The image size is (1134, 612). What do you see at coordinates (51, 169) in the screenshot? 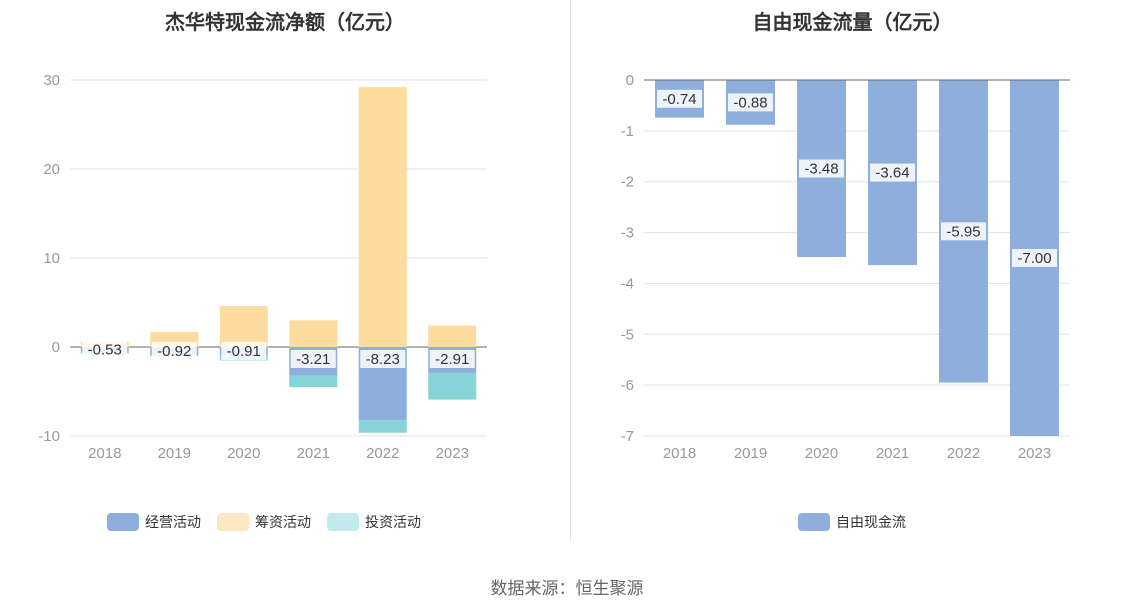
I see `y-tick-label: 20` at bounding box center [51, 169].